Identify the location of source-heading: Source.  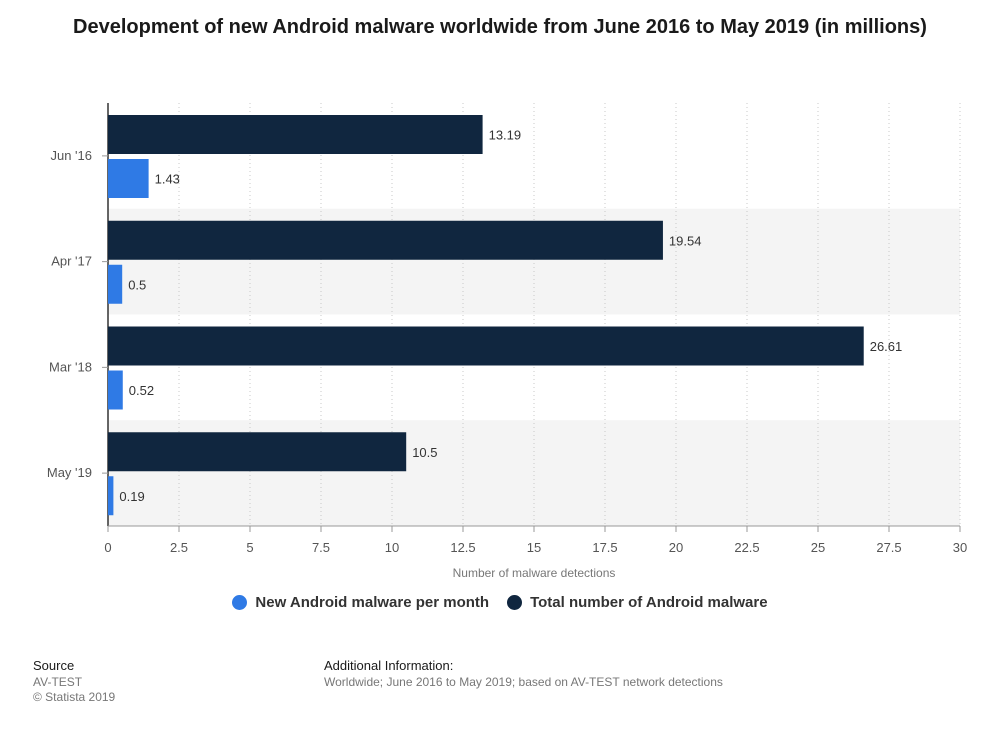
(54, 665).